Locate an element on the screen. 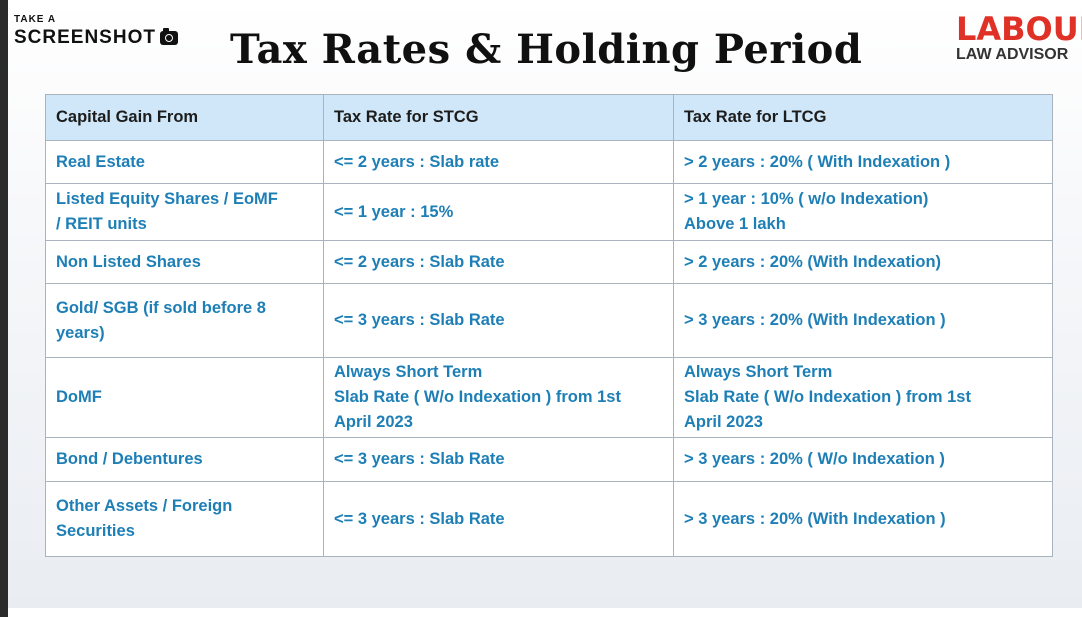 This screenshot has width=1082, height=617. cell-asset: Non Listed Shares is located at coordinates (184, 262).